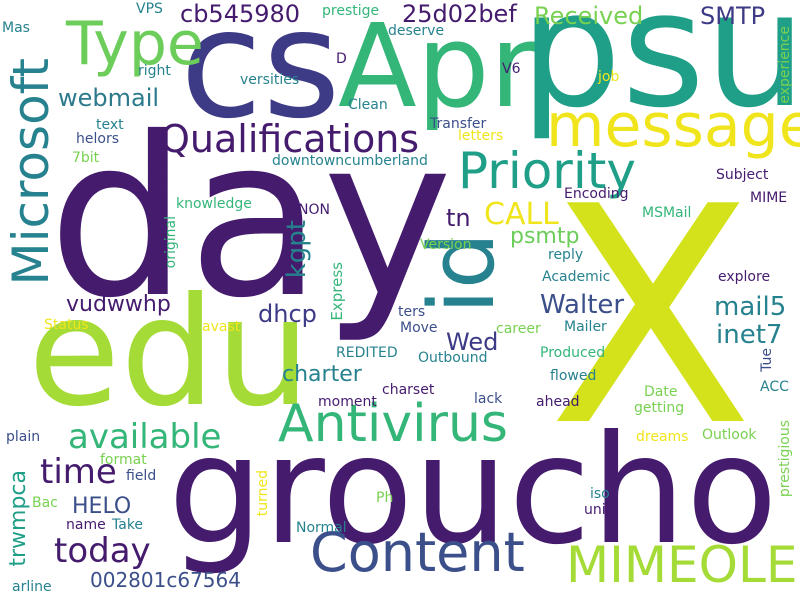 The height and width of the screenshot is (600, 800). I want to click on word-encoding: Encoding, so click(596, 194).